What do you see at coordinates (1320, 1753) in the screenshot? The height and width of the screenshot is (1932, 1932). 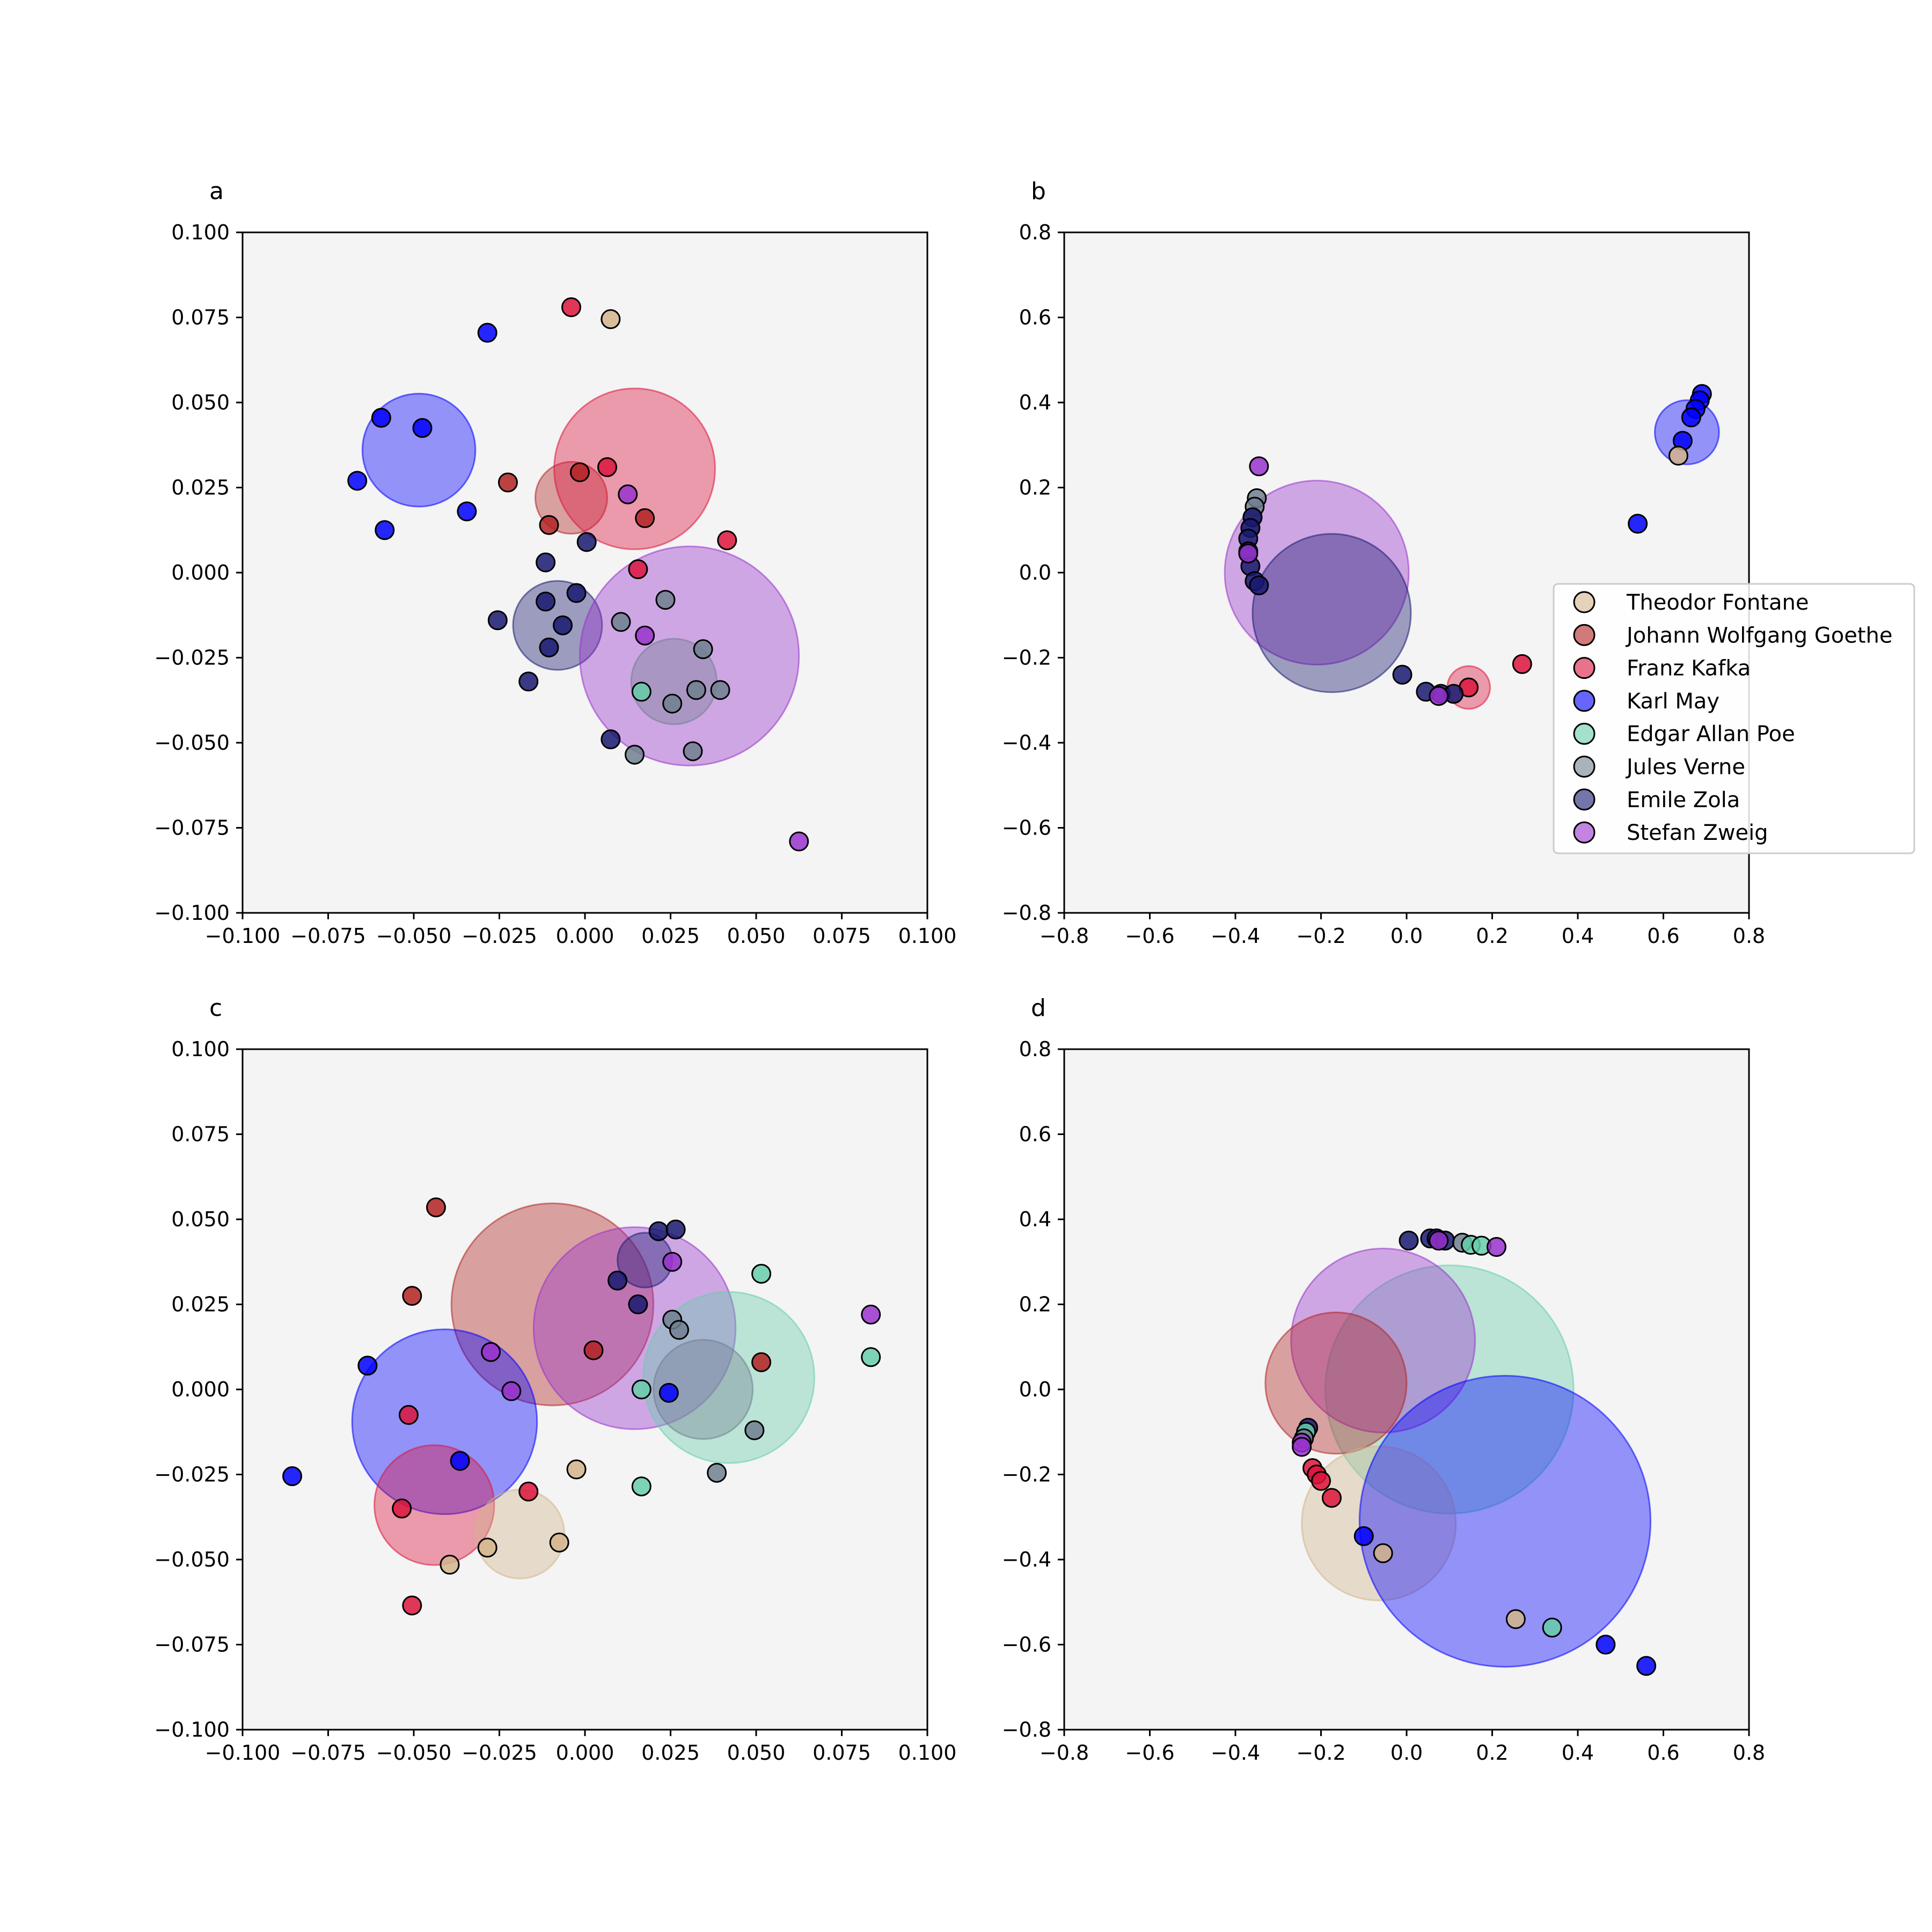 I see `x-tick-label: −0.2` at bounding box center [1320, 1753].